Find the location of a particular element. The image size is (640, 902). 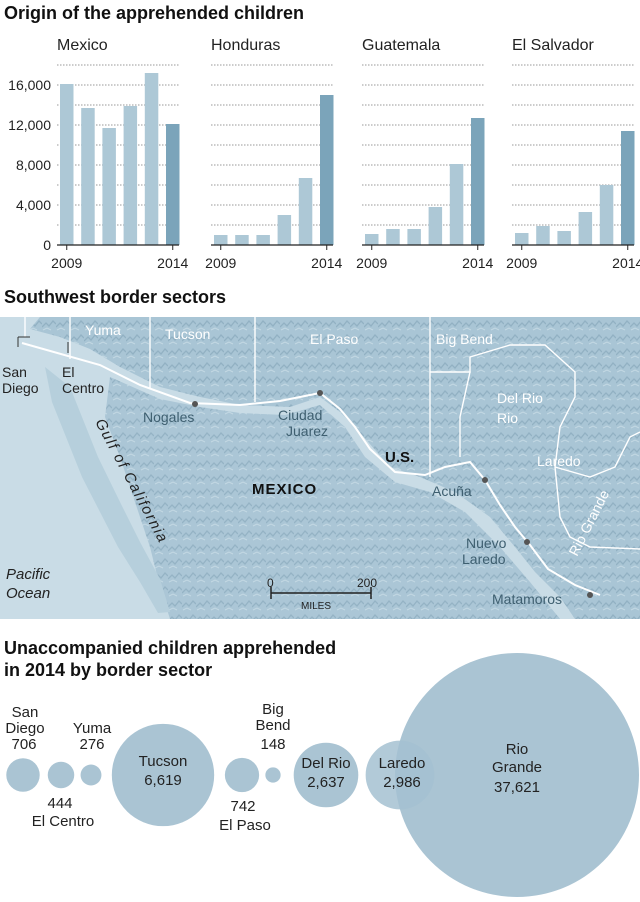

bubble-del-rio is located at coordinates (326, 775).